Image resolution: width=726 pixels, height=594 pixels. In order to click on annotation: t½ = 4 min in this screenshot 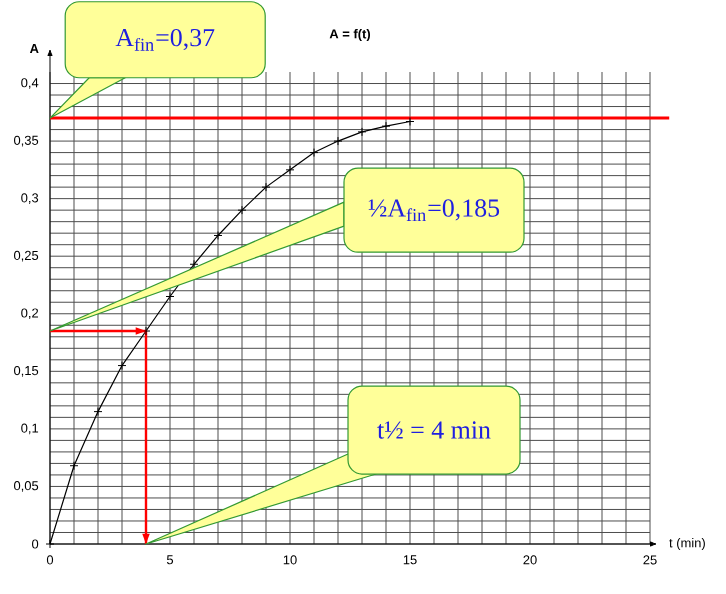, I will do `click(434, 430)`.